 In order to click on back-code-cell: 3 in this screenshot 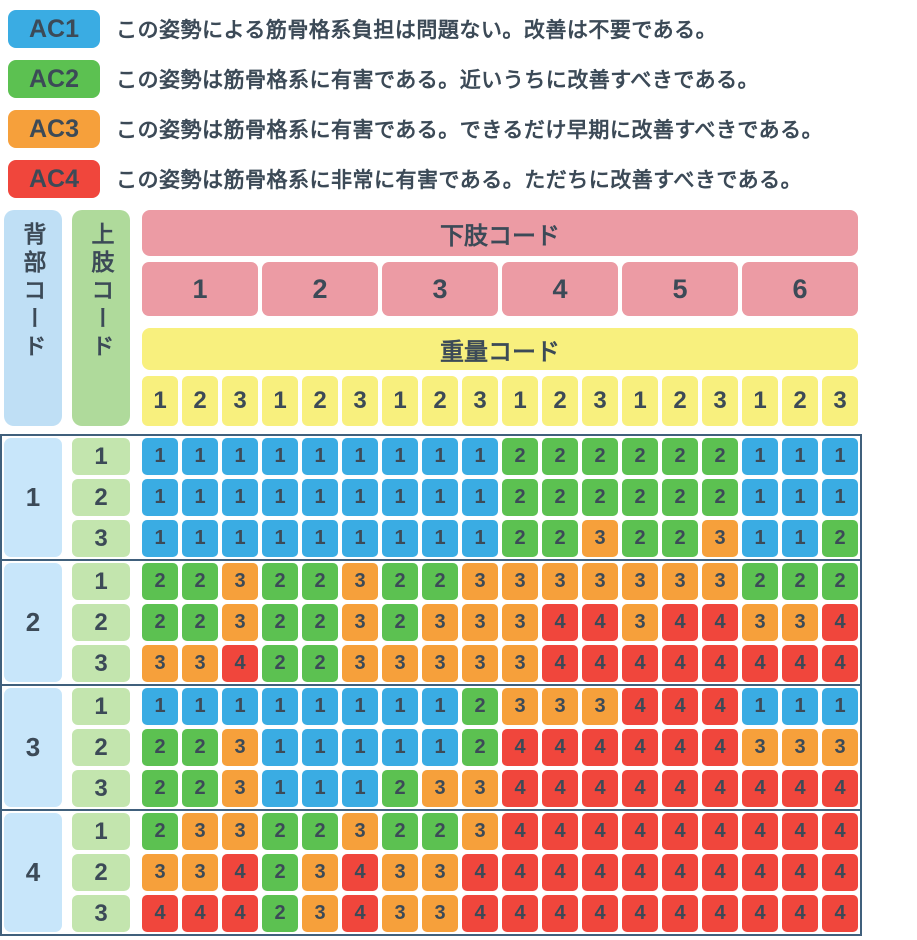, I will do `click(33, 747)`.